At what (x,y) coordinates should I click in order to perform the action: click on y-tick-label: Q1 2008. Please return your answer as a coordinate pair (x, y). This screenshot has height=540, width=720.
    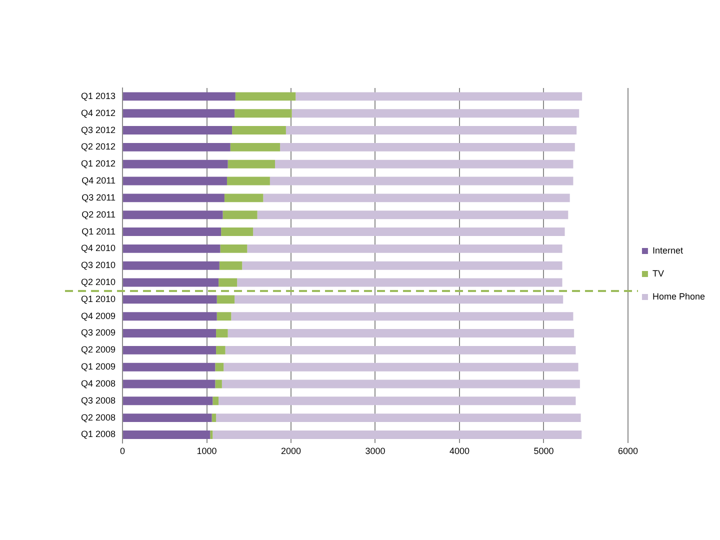
    Looking at the image, I should click on (98, 434).